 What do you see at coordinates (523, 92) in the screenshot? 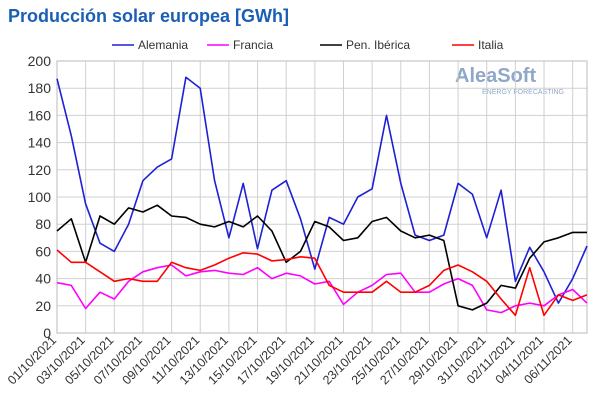
I see `logo-tagline: ENERGY FORECASTING` at bounding box center [523, 92].